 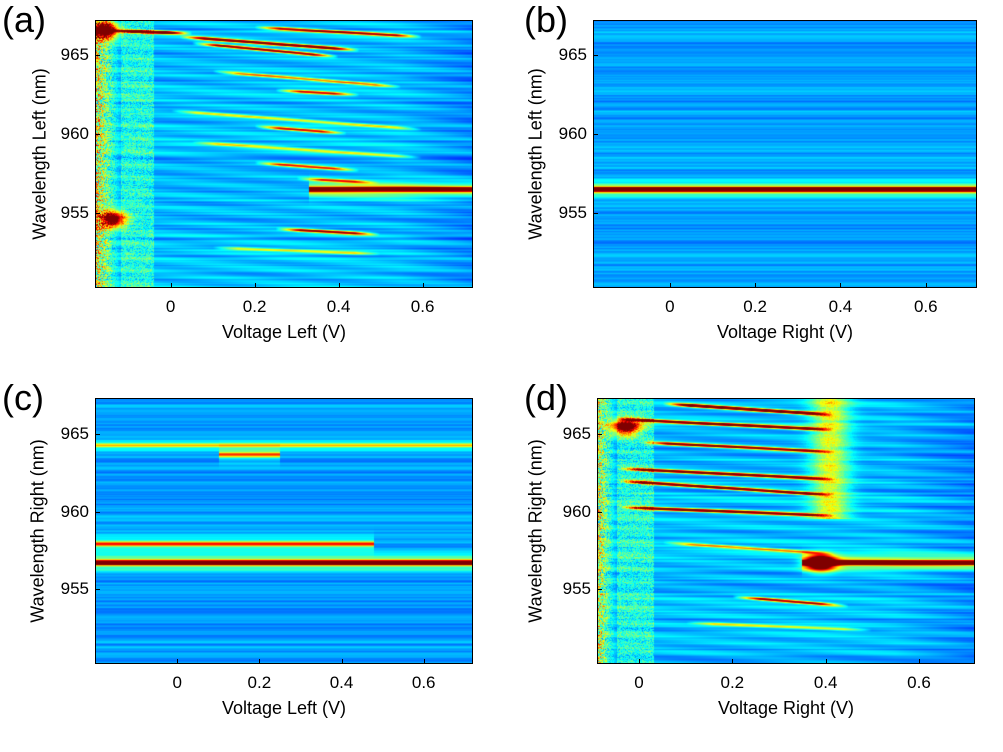 I want to click on panel-letter: (b), so click(x=546, y=20).